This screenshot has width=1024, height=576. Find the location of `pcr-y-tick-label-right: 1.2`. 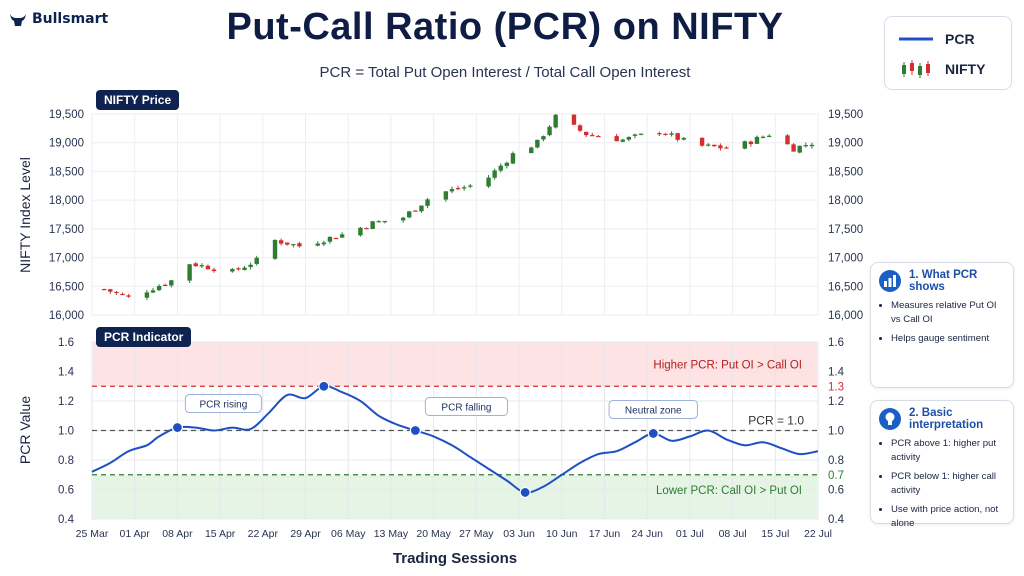

pcr-y-tick-label-right: 1.2 is located at coordinates (836, 402).